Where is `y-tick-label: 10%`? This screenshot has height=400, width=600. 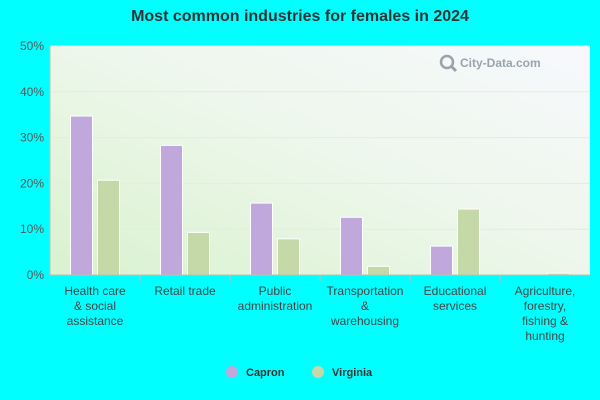
y-tick-label: 10% is located at coordinates (32, 229).